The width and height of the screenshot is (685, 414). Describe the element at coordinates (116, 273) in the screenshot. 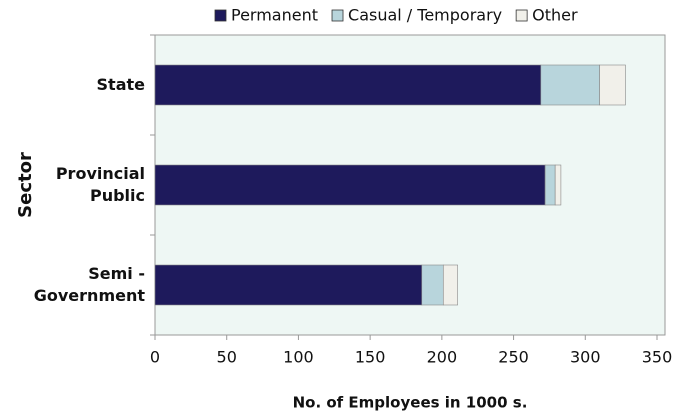

I see `y-tick-label-line: Semi -` at that location.